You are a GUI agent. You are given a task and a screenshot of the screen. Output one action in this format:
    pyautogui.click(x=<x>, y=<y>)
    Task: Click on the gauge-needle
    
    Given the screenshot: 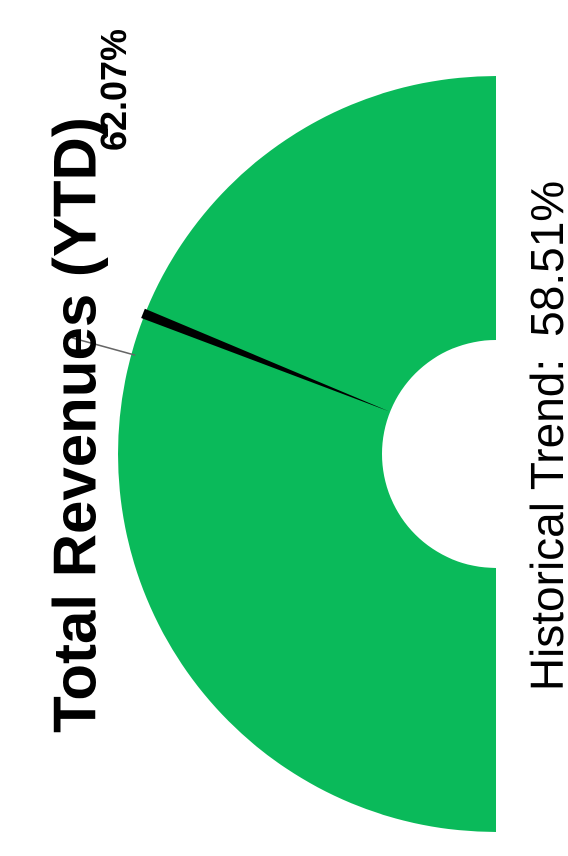 What is the action you would take?
    pyautogui.click(x=265, y=360)
    